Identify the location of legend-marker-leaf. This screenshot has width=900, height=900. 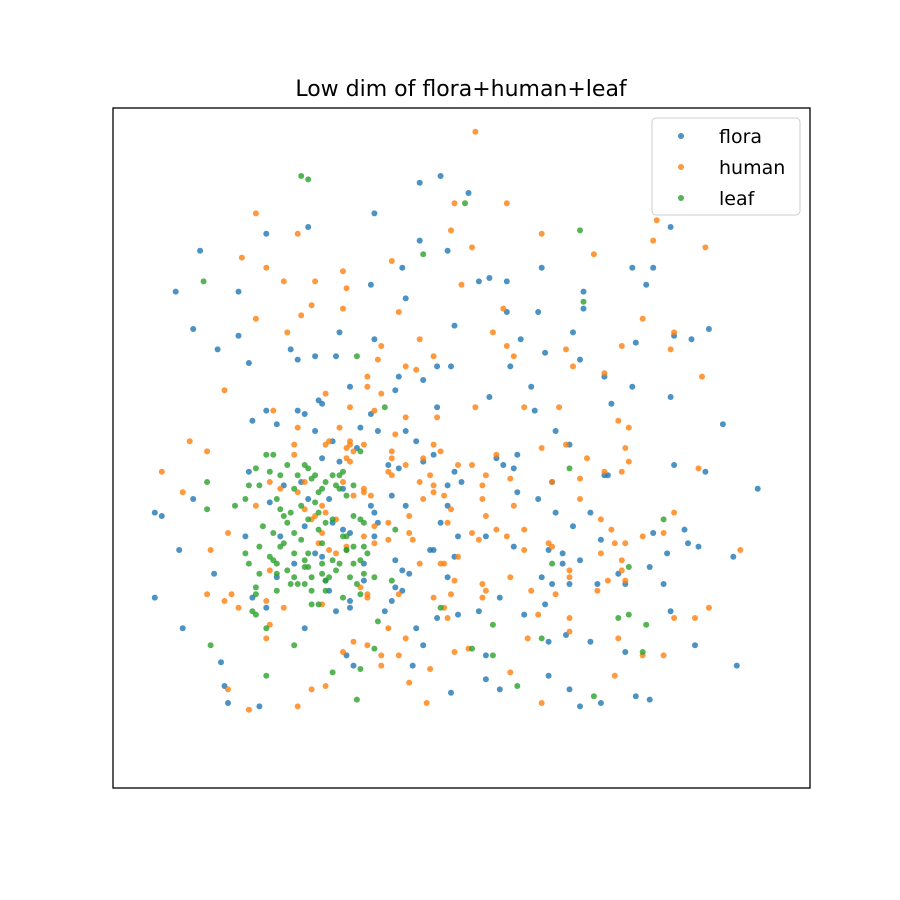
(681, 198).